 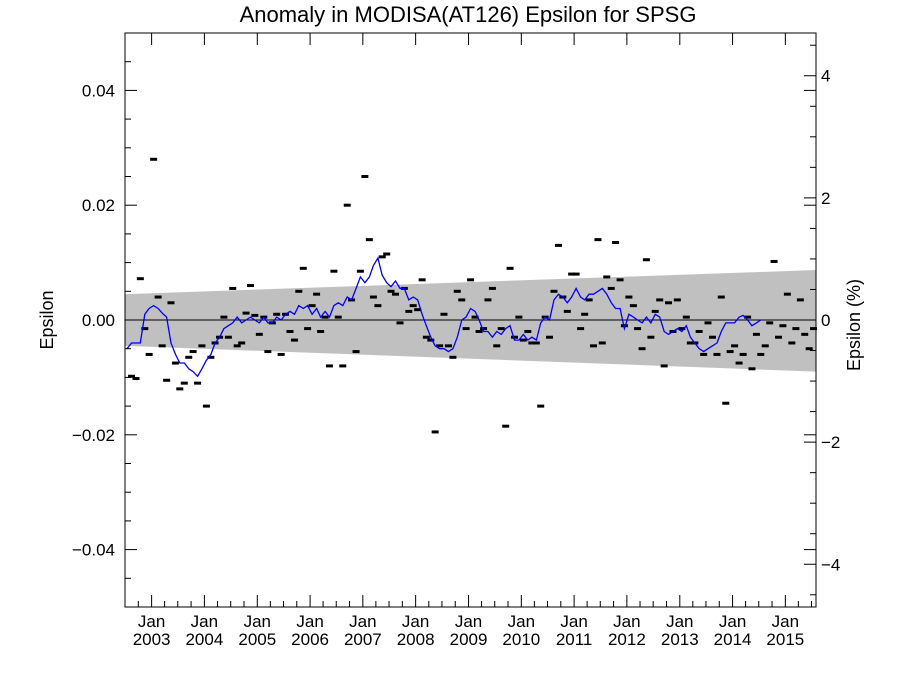 What do you see at coordinates (98, 320) in the screenshot?
I see `y-tick-label: 0.00` at bounding box center [98, 320].